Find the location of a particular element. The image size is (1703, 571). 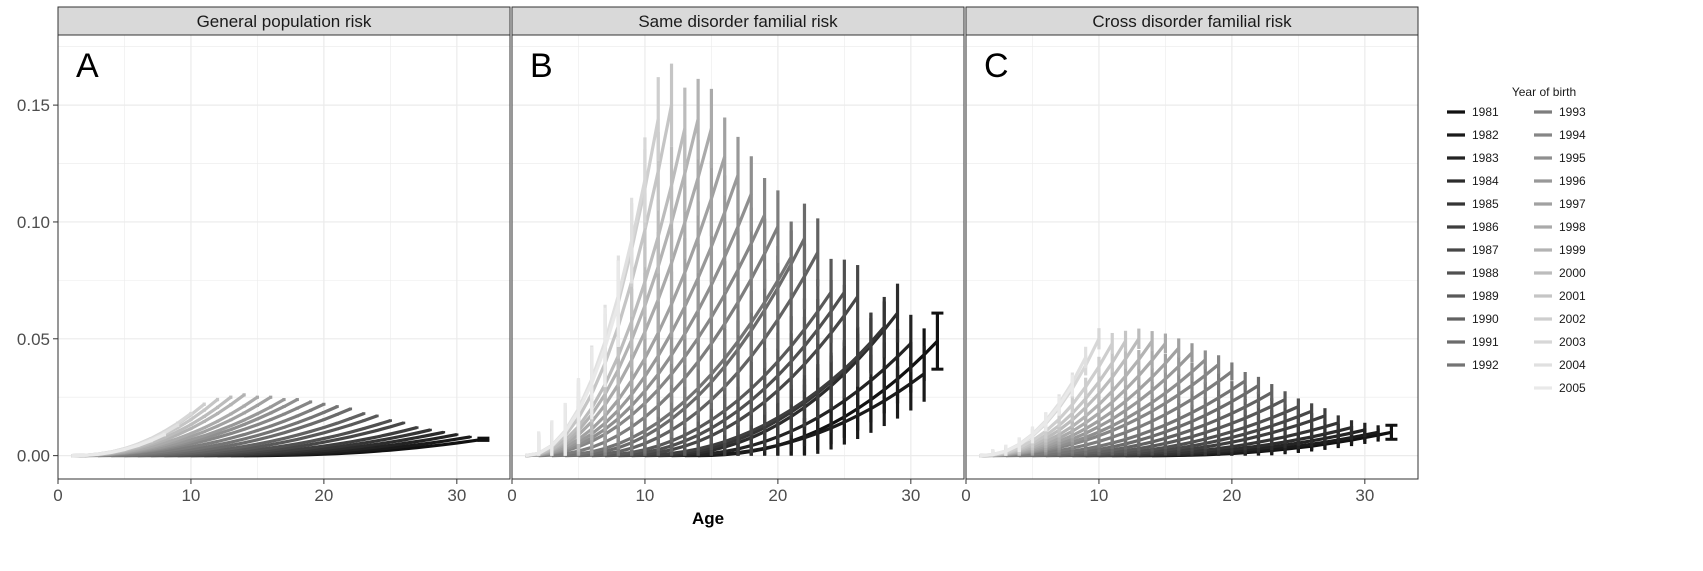

panel-letter: A is located at coordinates (87, 66).